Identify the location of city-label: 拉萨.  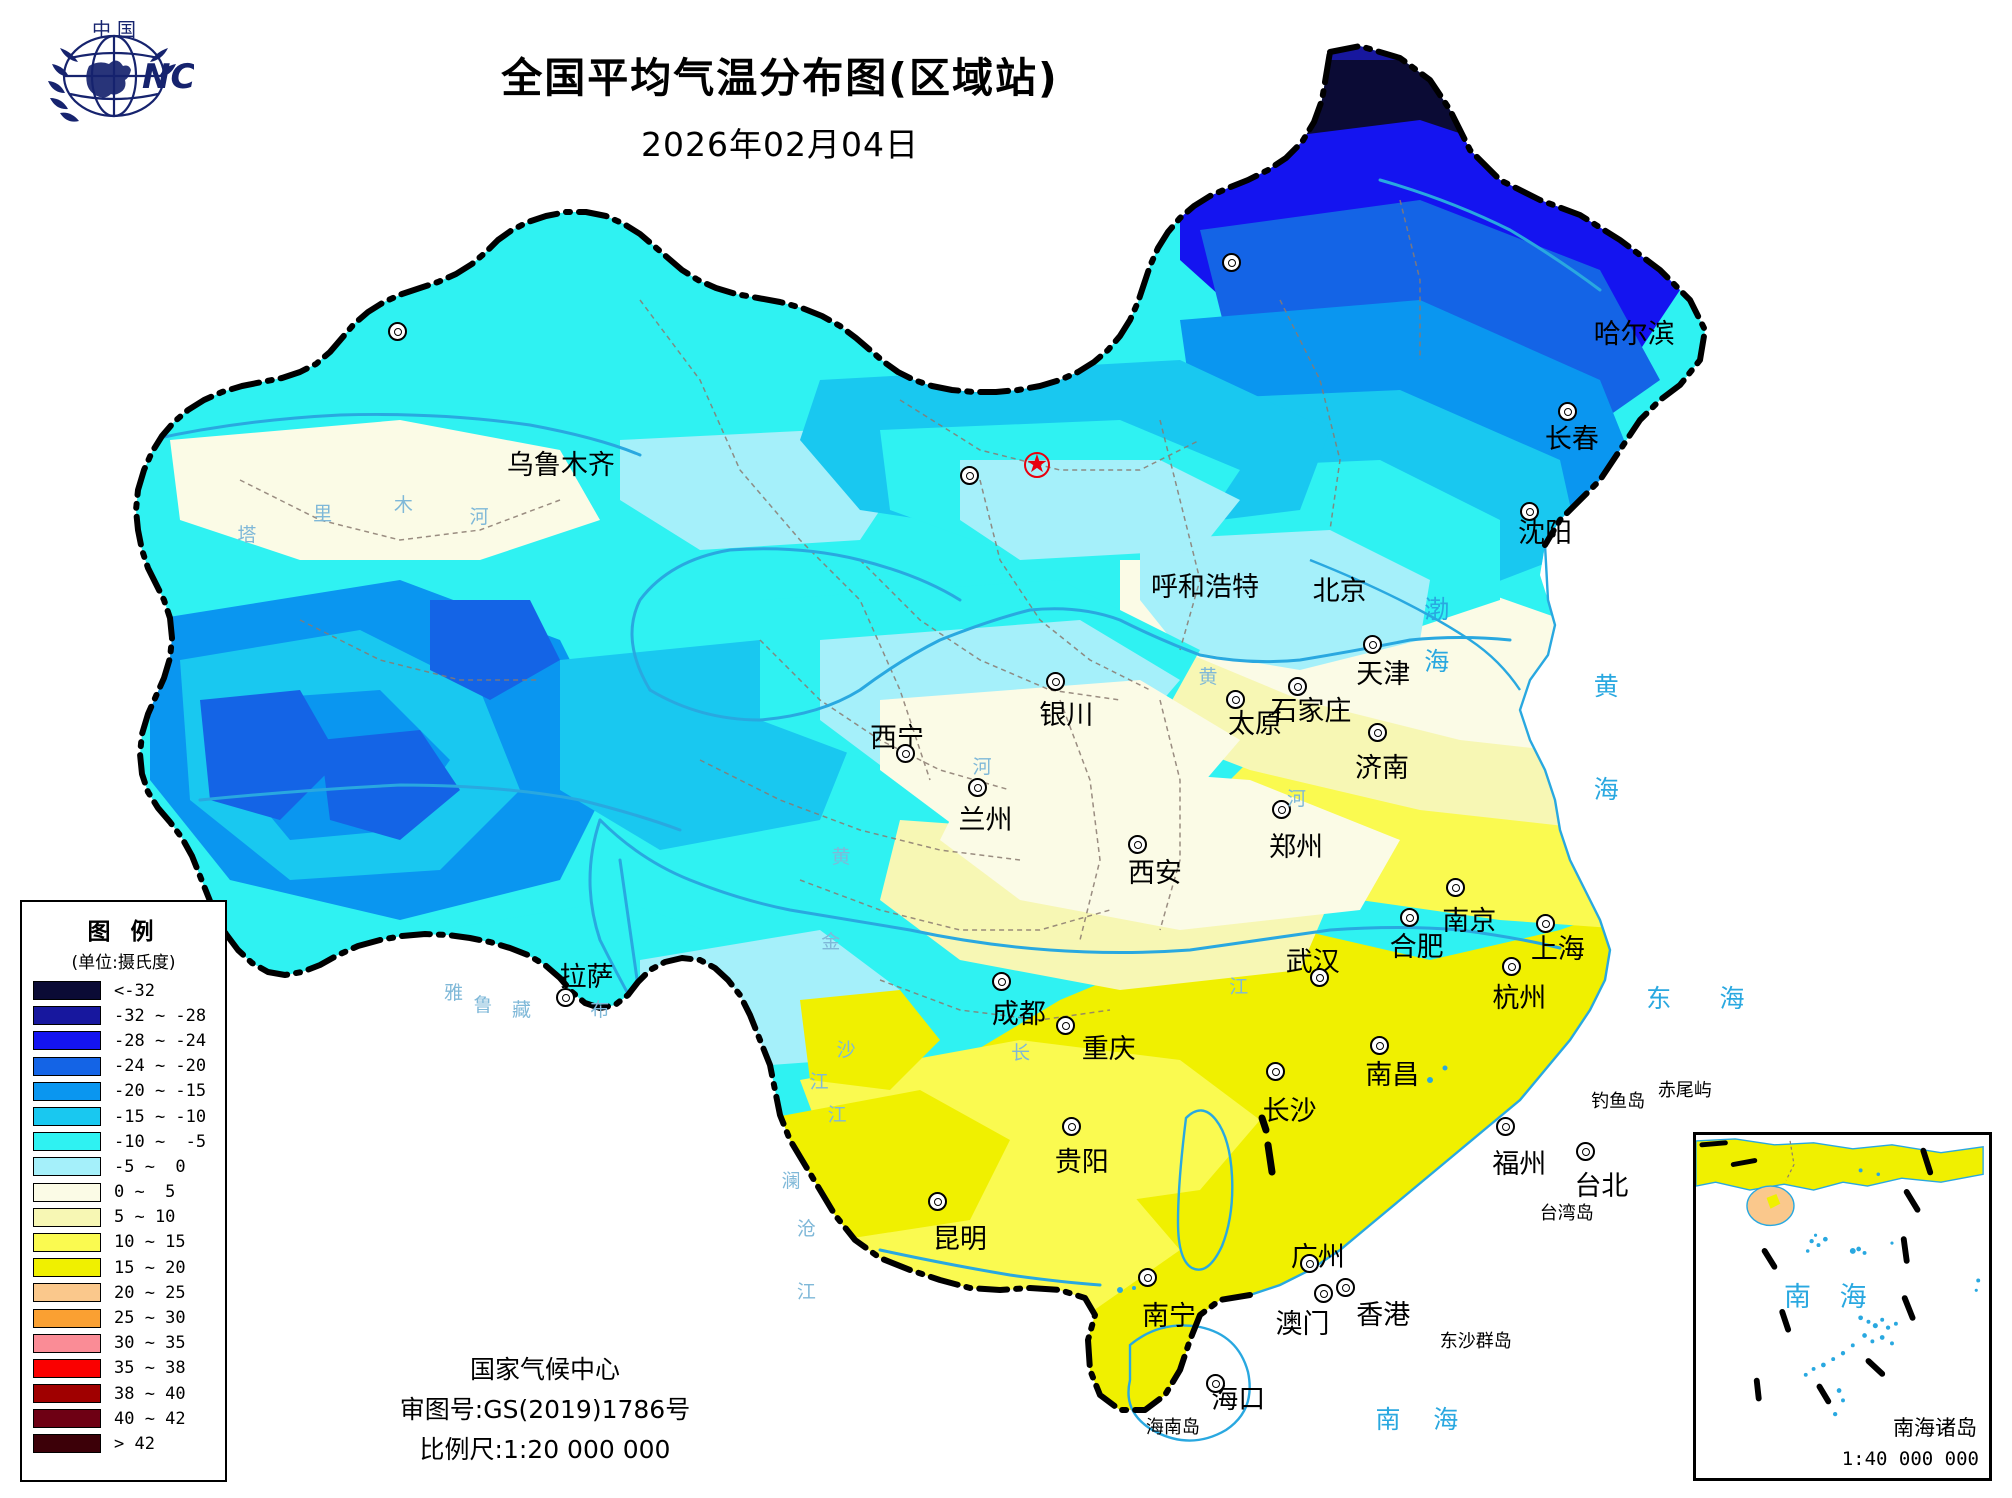
(586, 978).